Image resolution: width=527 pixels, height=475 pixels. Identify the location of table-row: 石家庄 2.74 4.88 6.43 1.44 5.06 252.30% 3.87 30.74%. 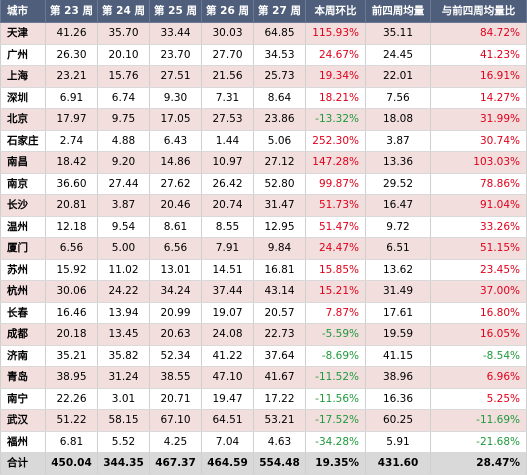
(263, 140).